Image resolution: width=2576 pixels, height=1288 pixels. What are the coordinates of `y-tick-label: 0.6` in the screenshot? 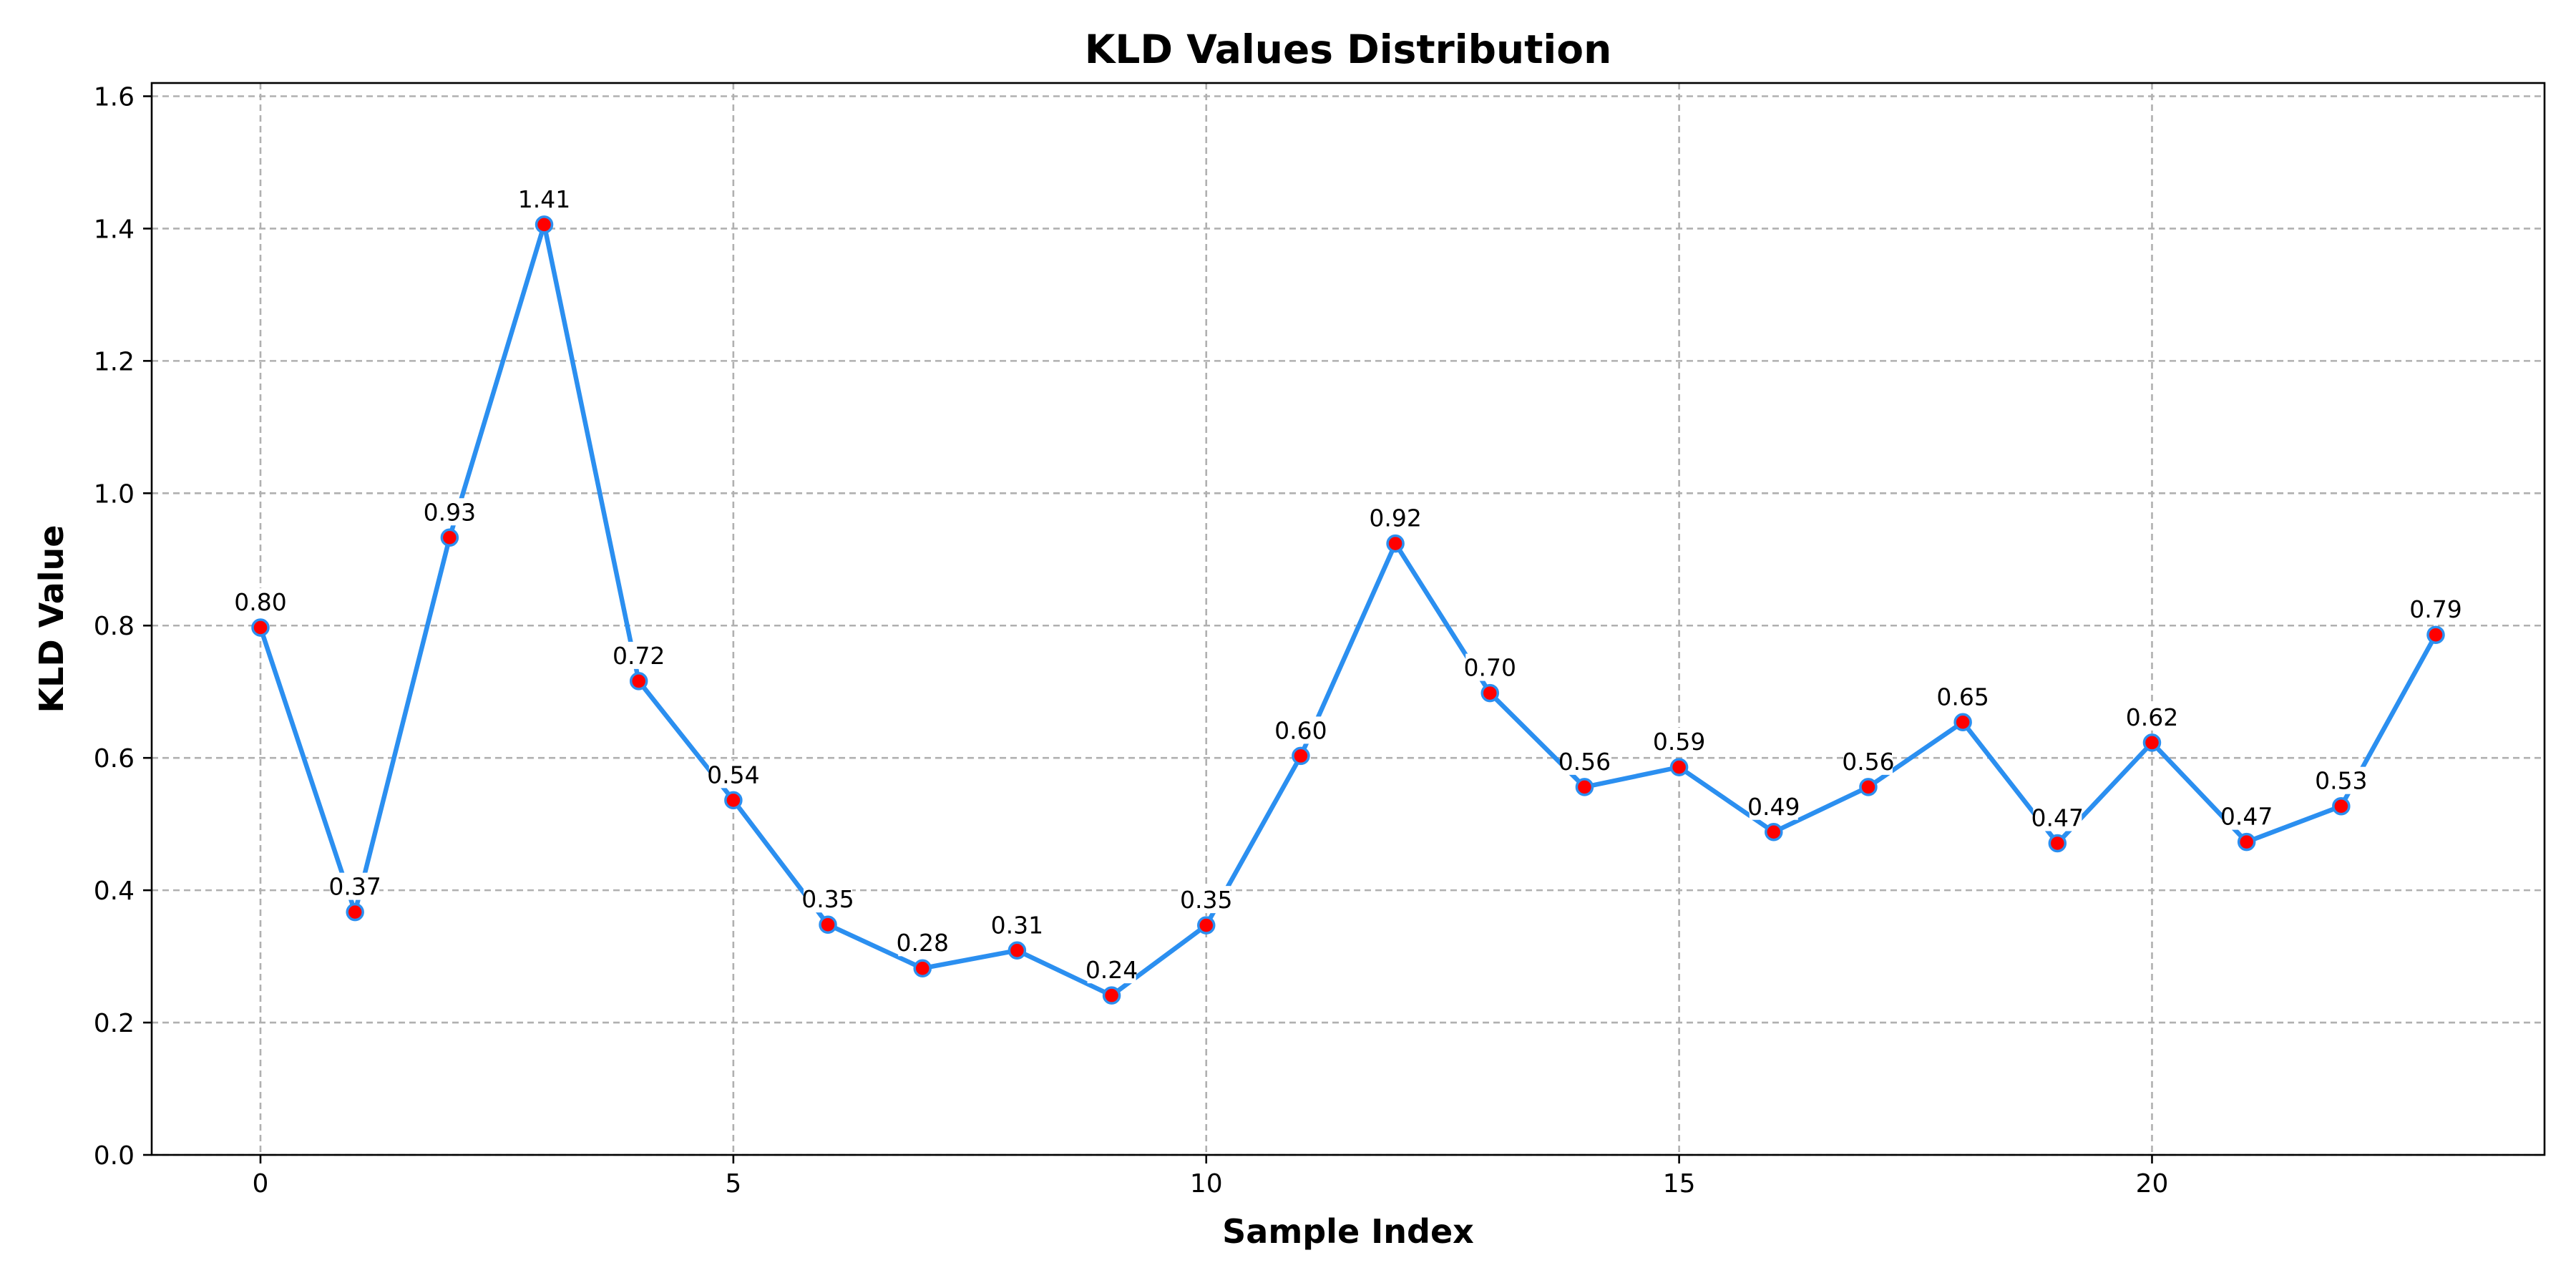 It's located at (114, 759).